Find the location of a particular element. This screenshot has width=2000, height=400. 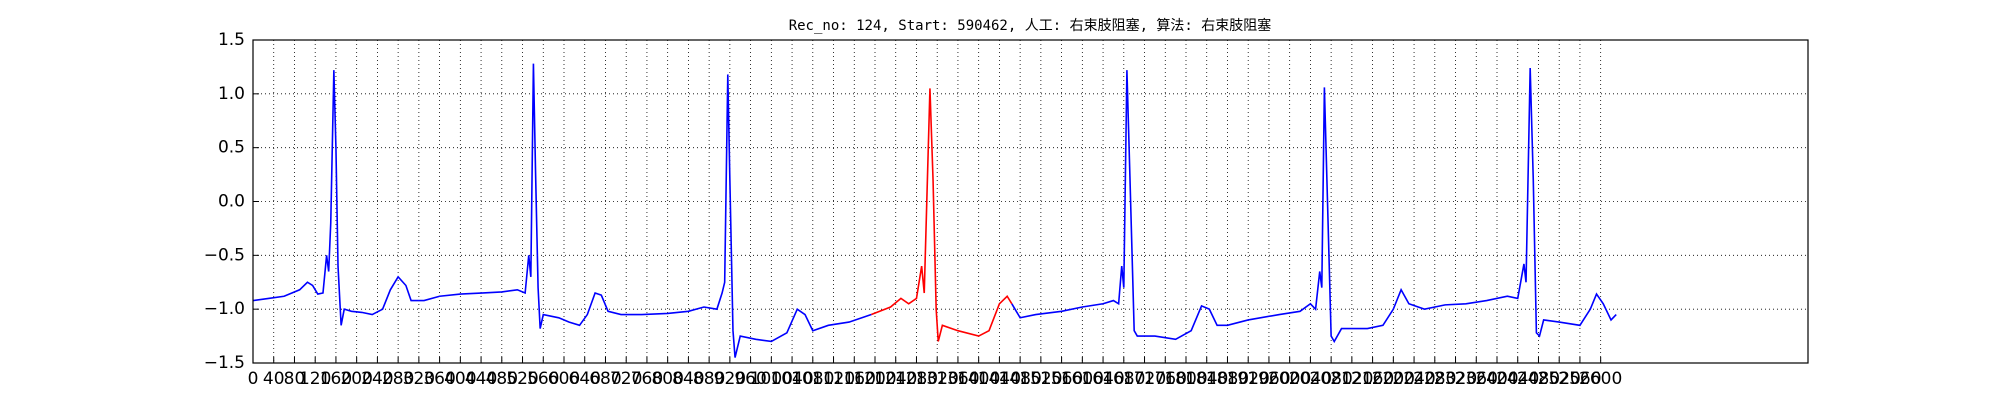

x-tick-label: 520 is located at coordinates (522, 379).